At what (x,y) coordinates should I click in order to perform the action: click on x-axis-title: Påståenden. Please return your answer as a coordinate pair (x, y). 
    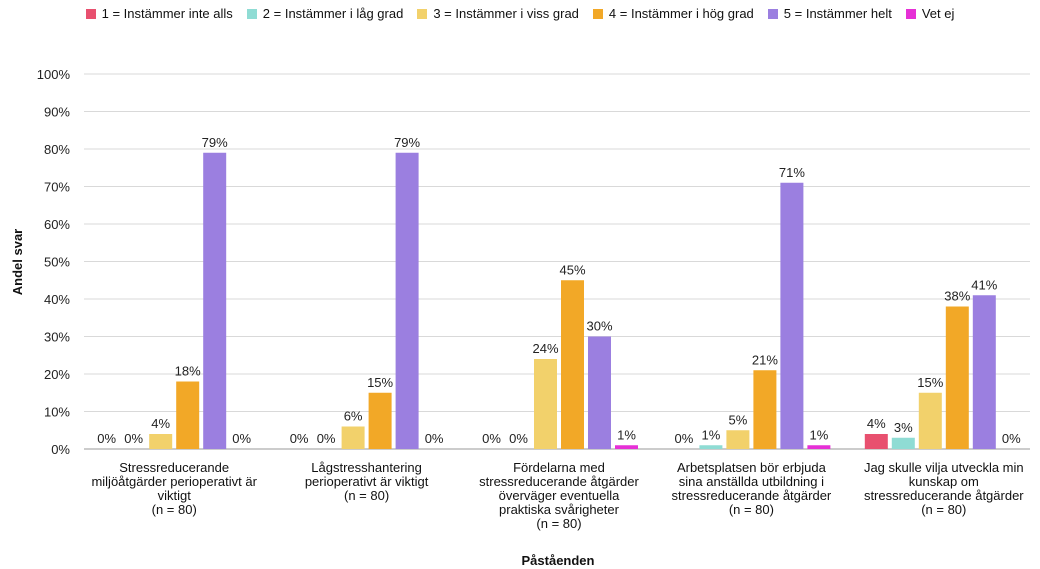
    Looking at the image, I should click on (558, 560).